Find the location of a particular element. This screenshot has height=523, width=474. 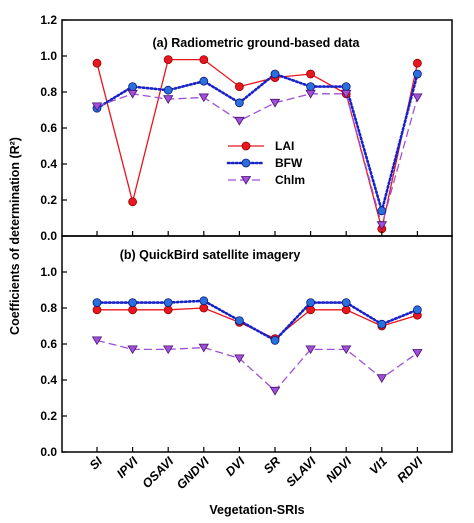

y-axis-title: Coefficients of determination (R²) is located at coordinates (15, 236).